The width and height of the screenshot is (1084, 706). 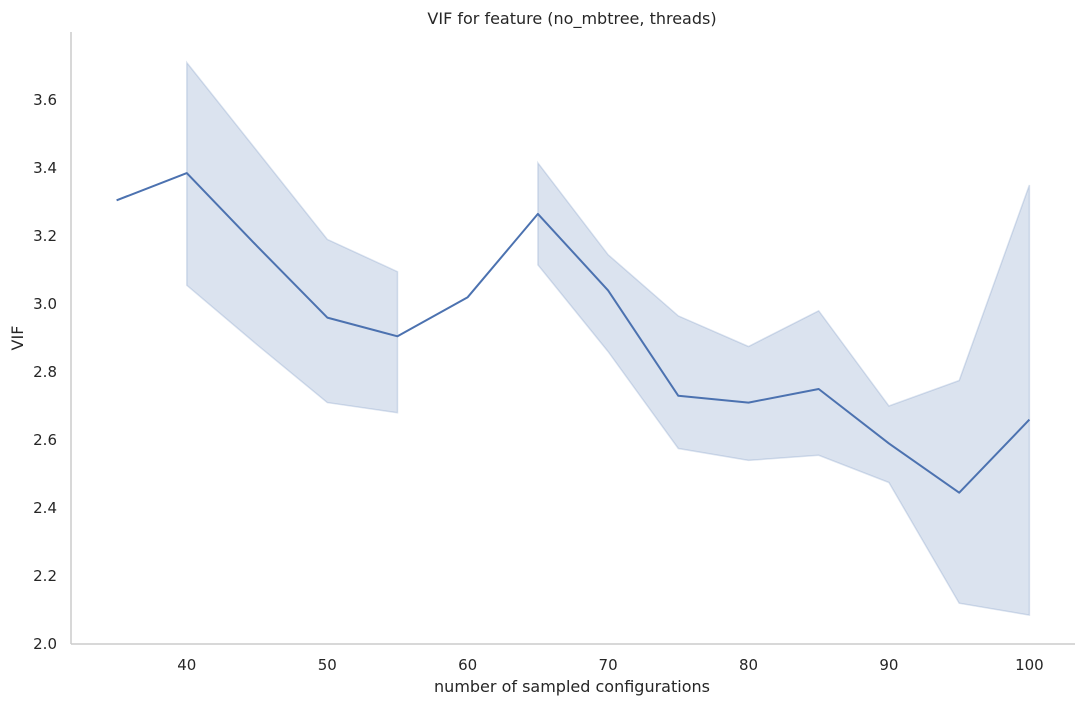 I want to click on y-tick-label: 3.6, so click(x=45, y=100).